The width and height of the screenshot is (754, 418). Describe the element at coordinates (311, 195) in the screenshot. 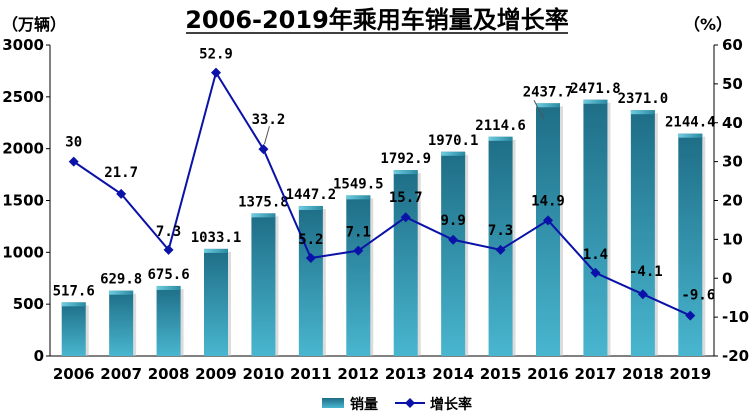

I see `bar-value-label: 1447.2` at that location.